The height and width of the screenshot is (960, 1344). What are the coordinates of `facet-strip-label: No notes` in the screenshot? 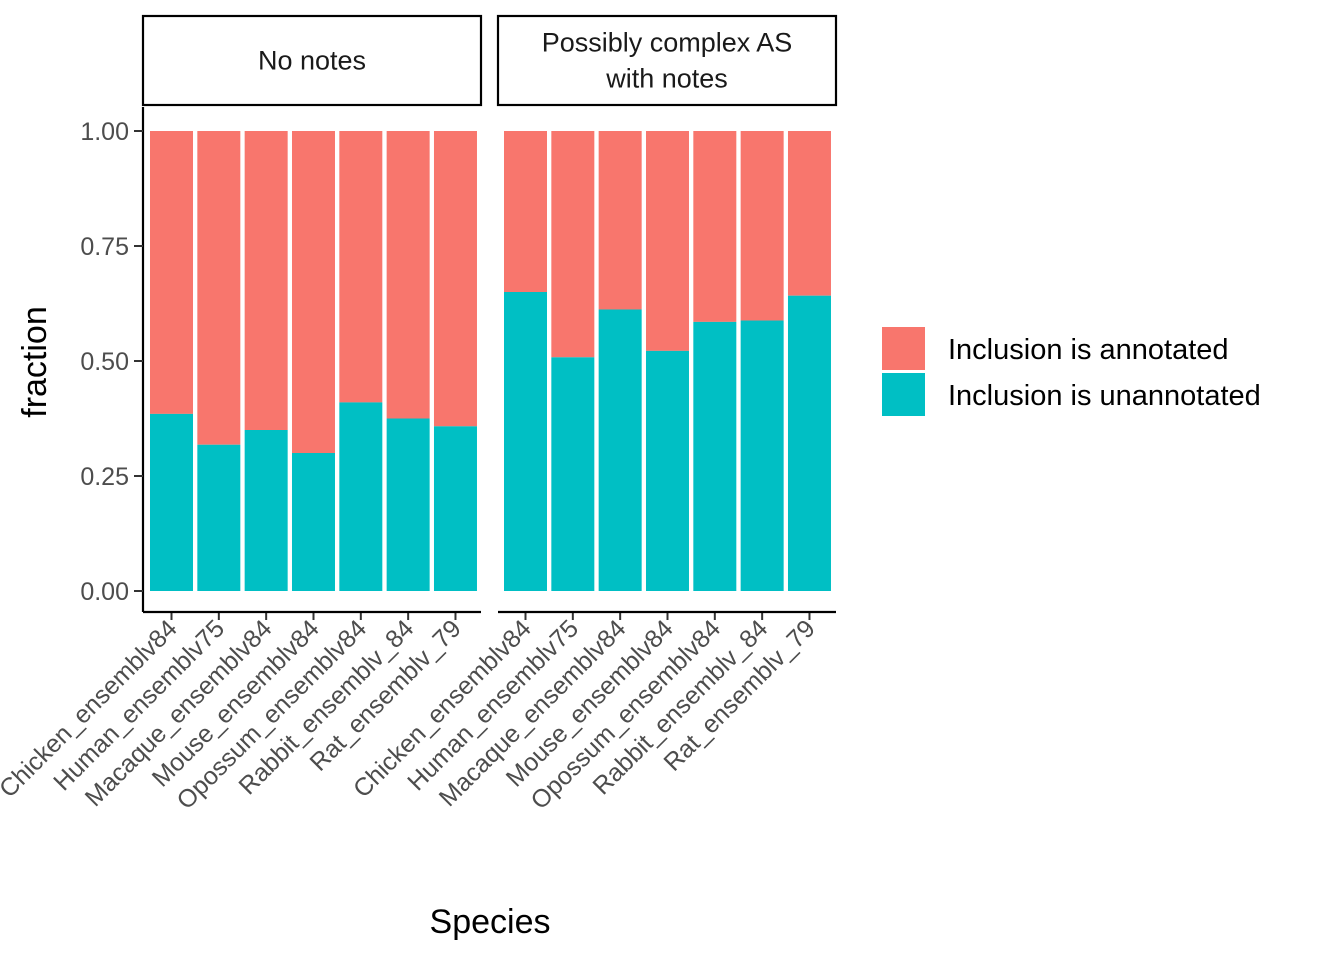 It's located at (312, 61).